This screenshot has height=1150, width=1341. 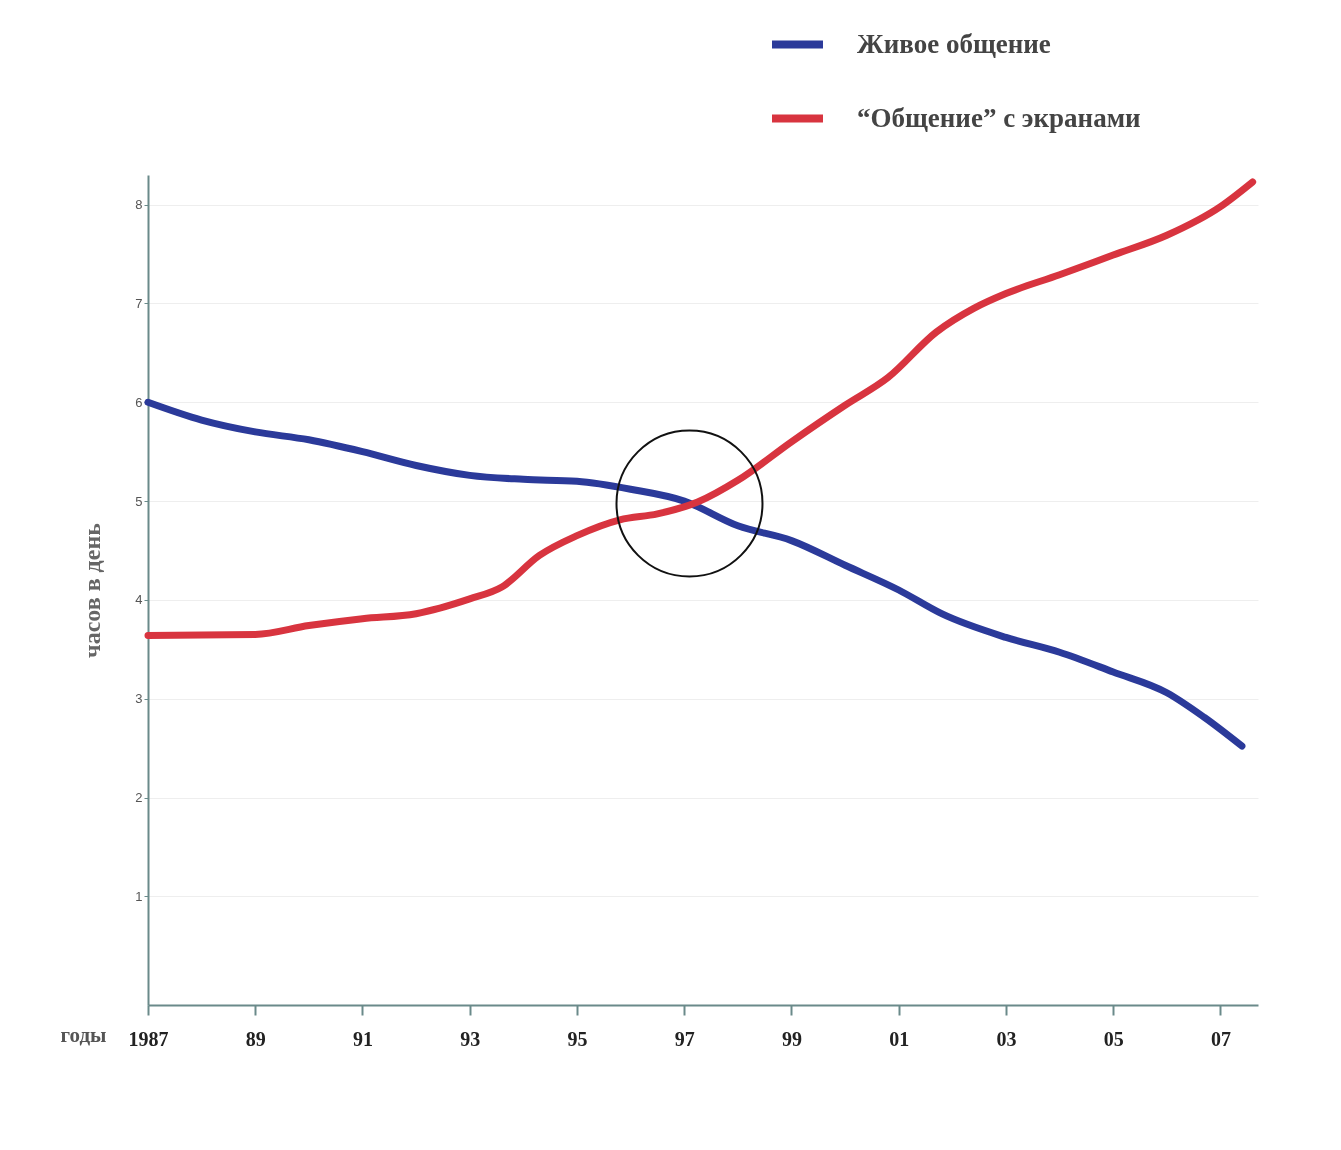 I want to click on x-tick-label: 03, so click(x=1006, y=1038).